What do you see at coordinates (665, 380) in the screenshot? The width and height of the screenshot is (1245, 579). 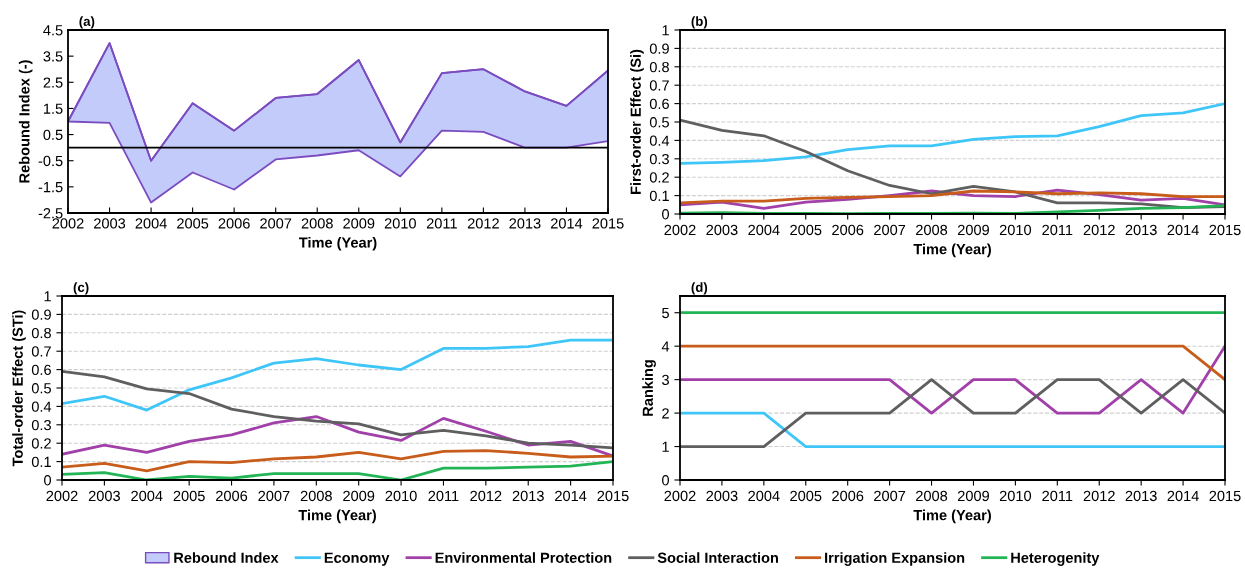 I see `y-tick-label: 3` at bounding box center [665, 380].